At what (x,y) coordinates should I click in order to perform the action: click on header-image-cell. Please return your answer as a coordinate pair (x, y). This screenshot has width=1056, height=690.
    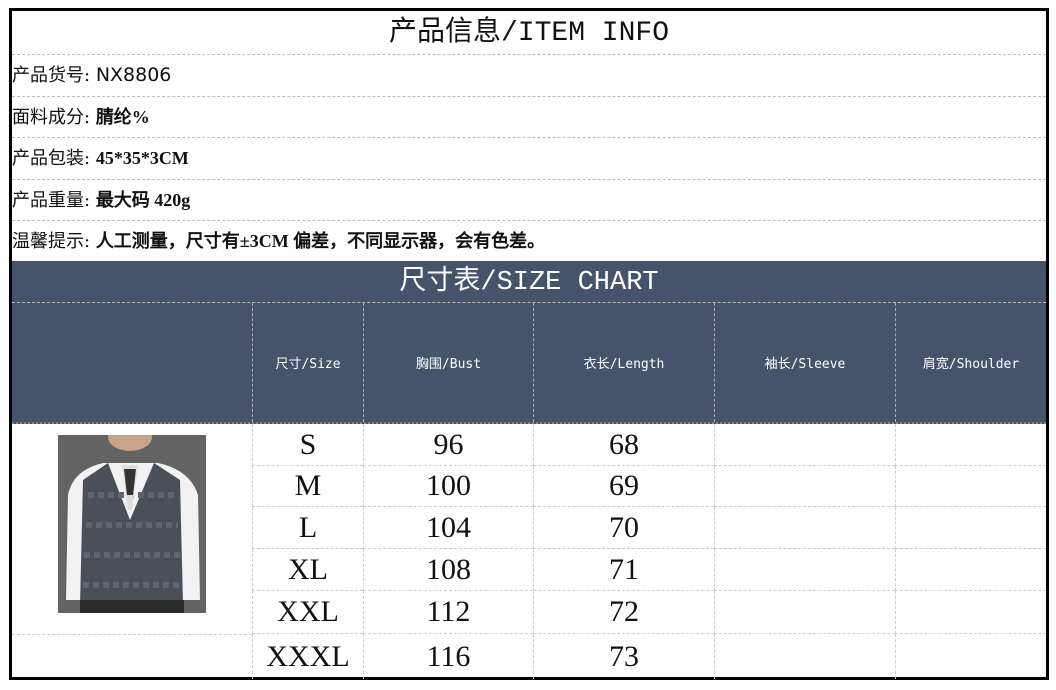
    Looking at the image, I should click on (132, 362).